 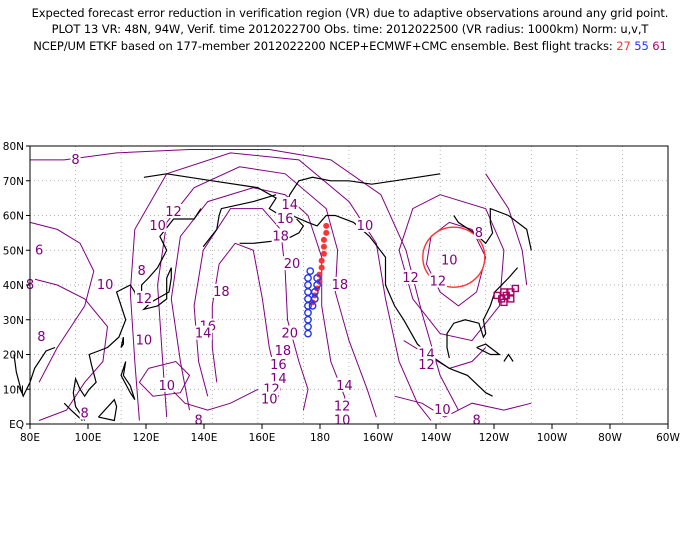 I want to click on lat-tick-label: 70N, so click(x=13, y=182).